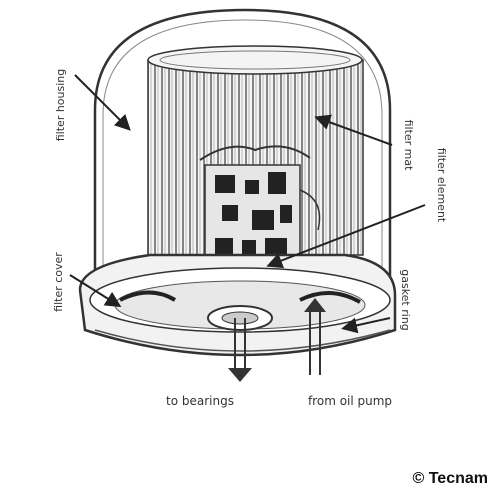 The width and height of the screenshot is (500, 500). Describe the element at coordinates (350, 401) in the screenshot. I see `label-from-oil-pump: from oil pump` at that location.